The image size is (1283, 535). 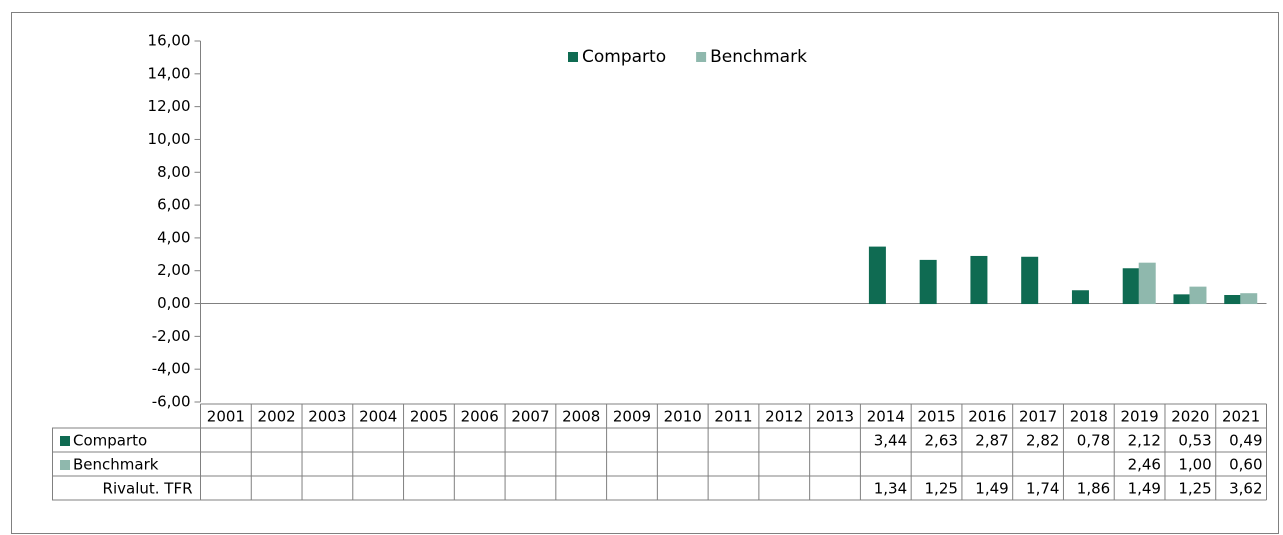 I want to click on x-tick-label: 2008, so click(x=581, y=417).